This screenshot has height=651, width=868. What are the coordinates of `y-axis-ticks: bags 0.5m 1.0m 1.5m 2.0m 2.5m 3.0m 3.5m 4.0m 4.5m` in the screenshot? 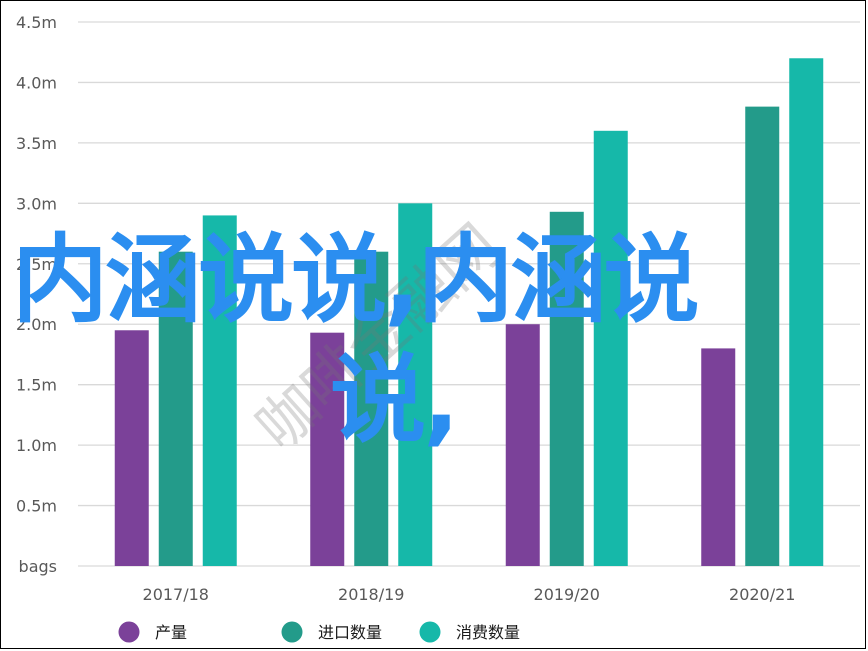 It's located at (36, 294).